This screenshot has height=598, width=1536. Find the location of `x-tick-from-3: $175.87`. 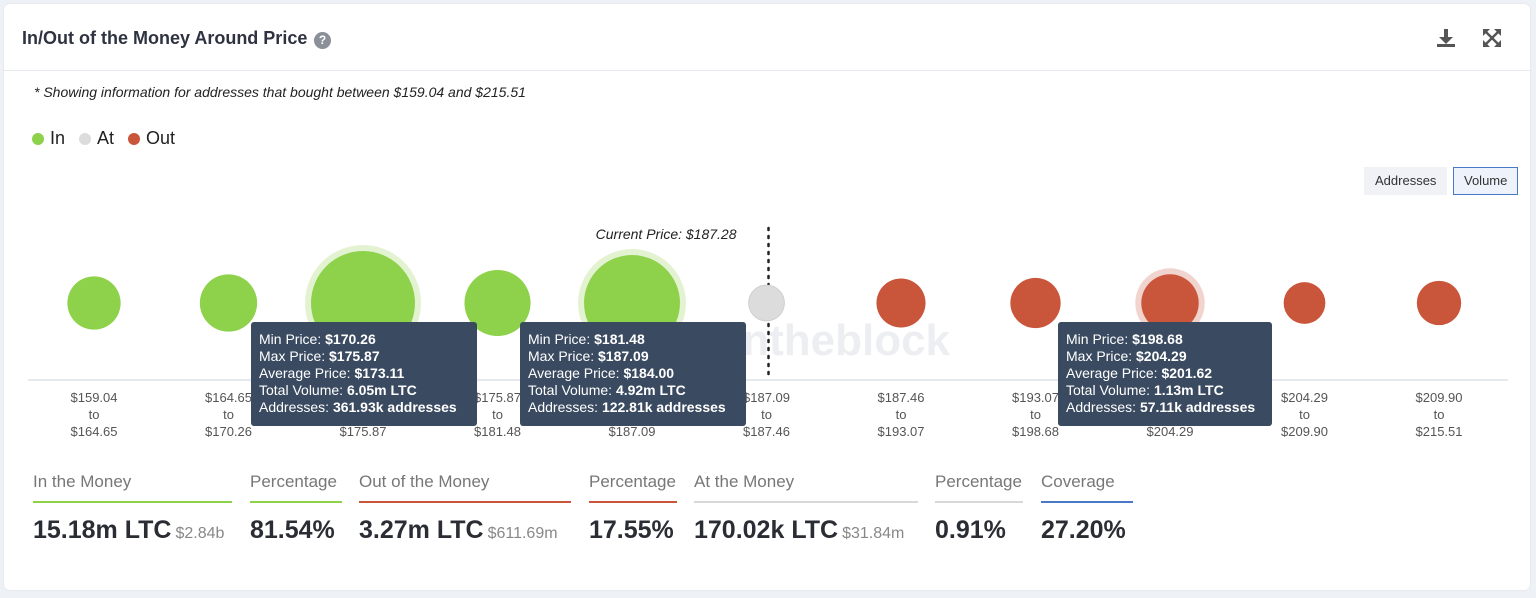

x-tick-from-3: $175.87 is located at coordinates (497, 397).